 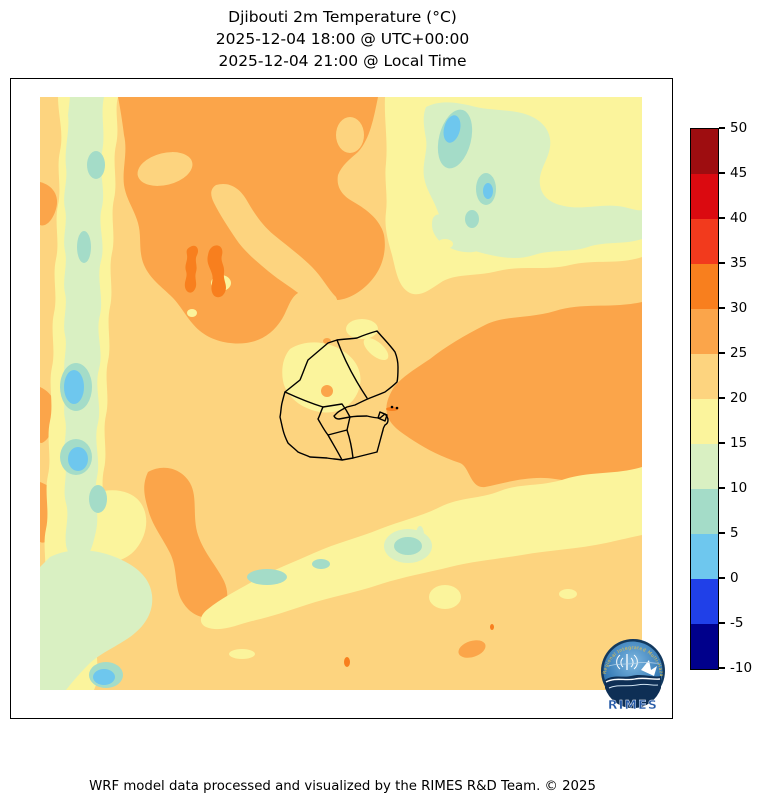 What do you see at coordinates (741, 668) in the screenshot?
I see `colorbar-tick-label: -10` at bounding box center [741, 668].